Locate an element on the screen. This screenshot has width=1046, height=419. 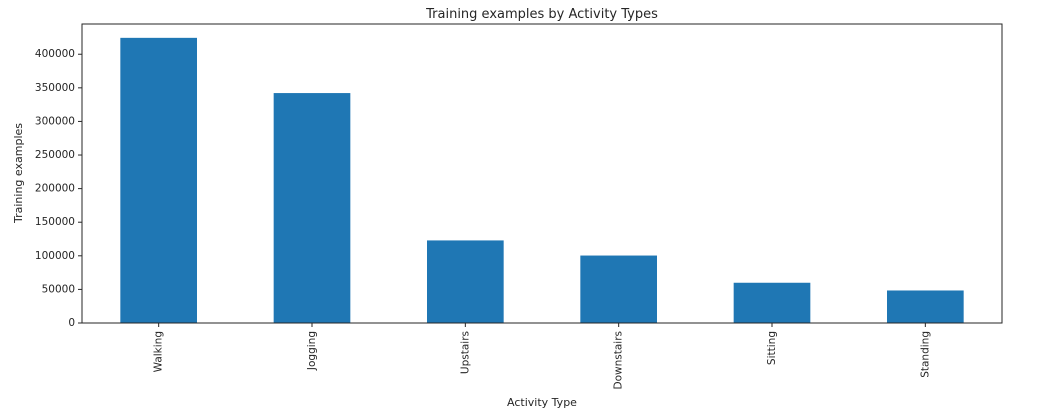
y-tick-label: 0 is located at coordinates (71, 323).